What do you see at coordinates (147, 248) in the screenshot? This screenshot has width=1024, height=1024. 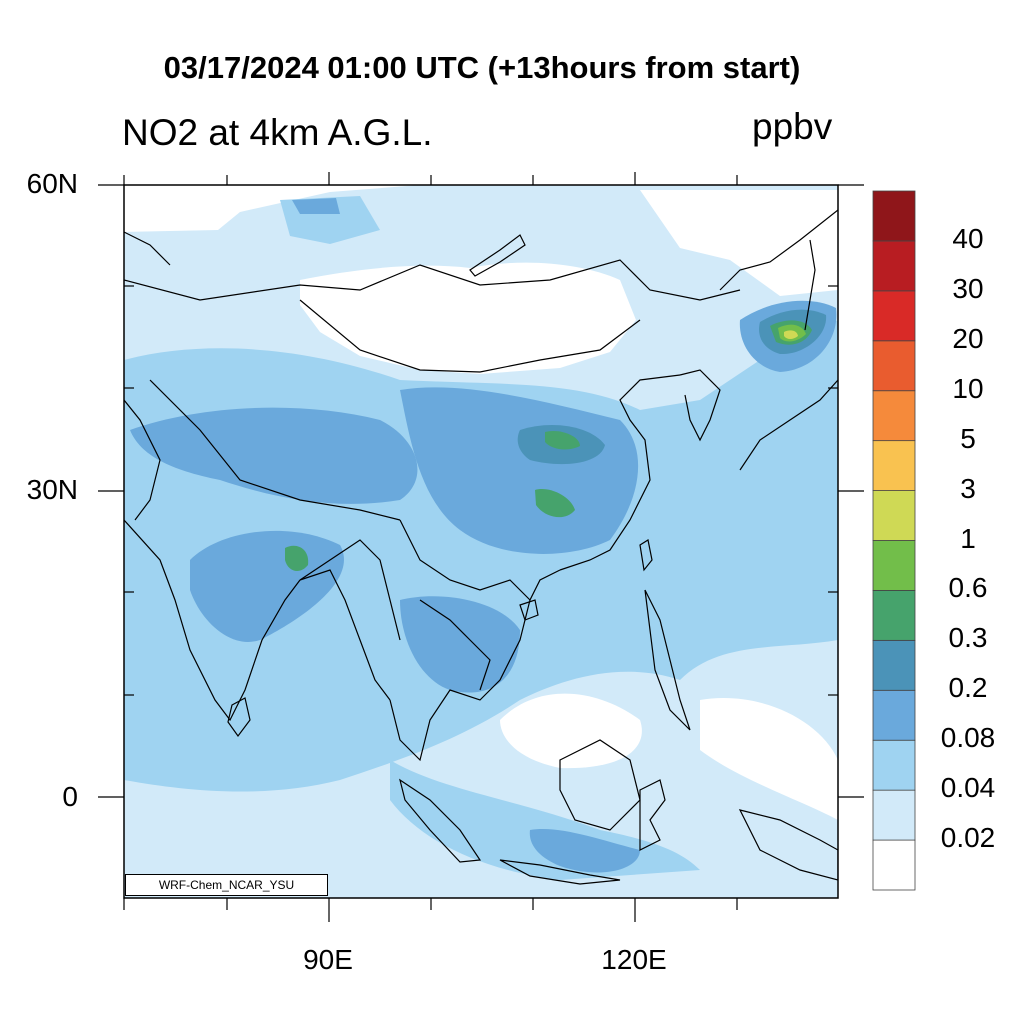 I see `coastline-caspian` at bounding box center [147, 248].